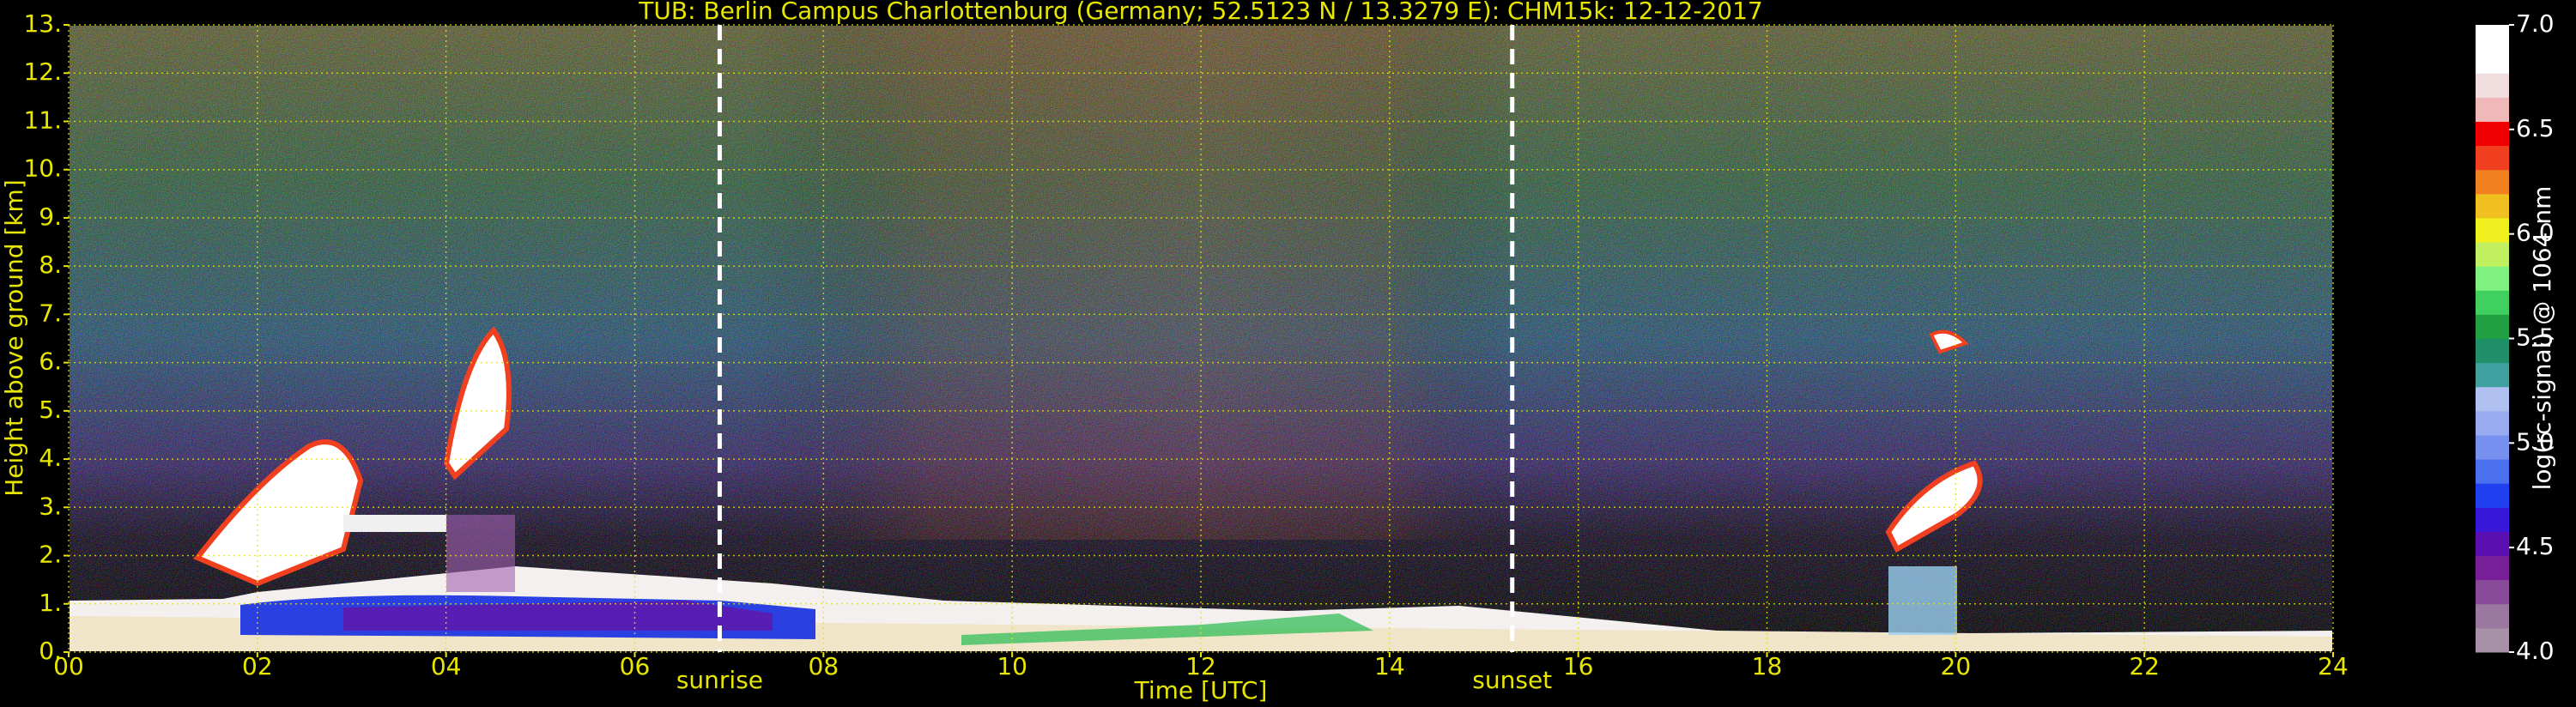 The image size is (2576, 707). What do you see at coordinates (50, 651) in the screenshot?
I see `y-tick-label: 0.` at bounding box center [50, 651].